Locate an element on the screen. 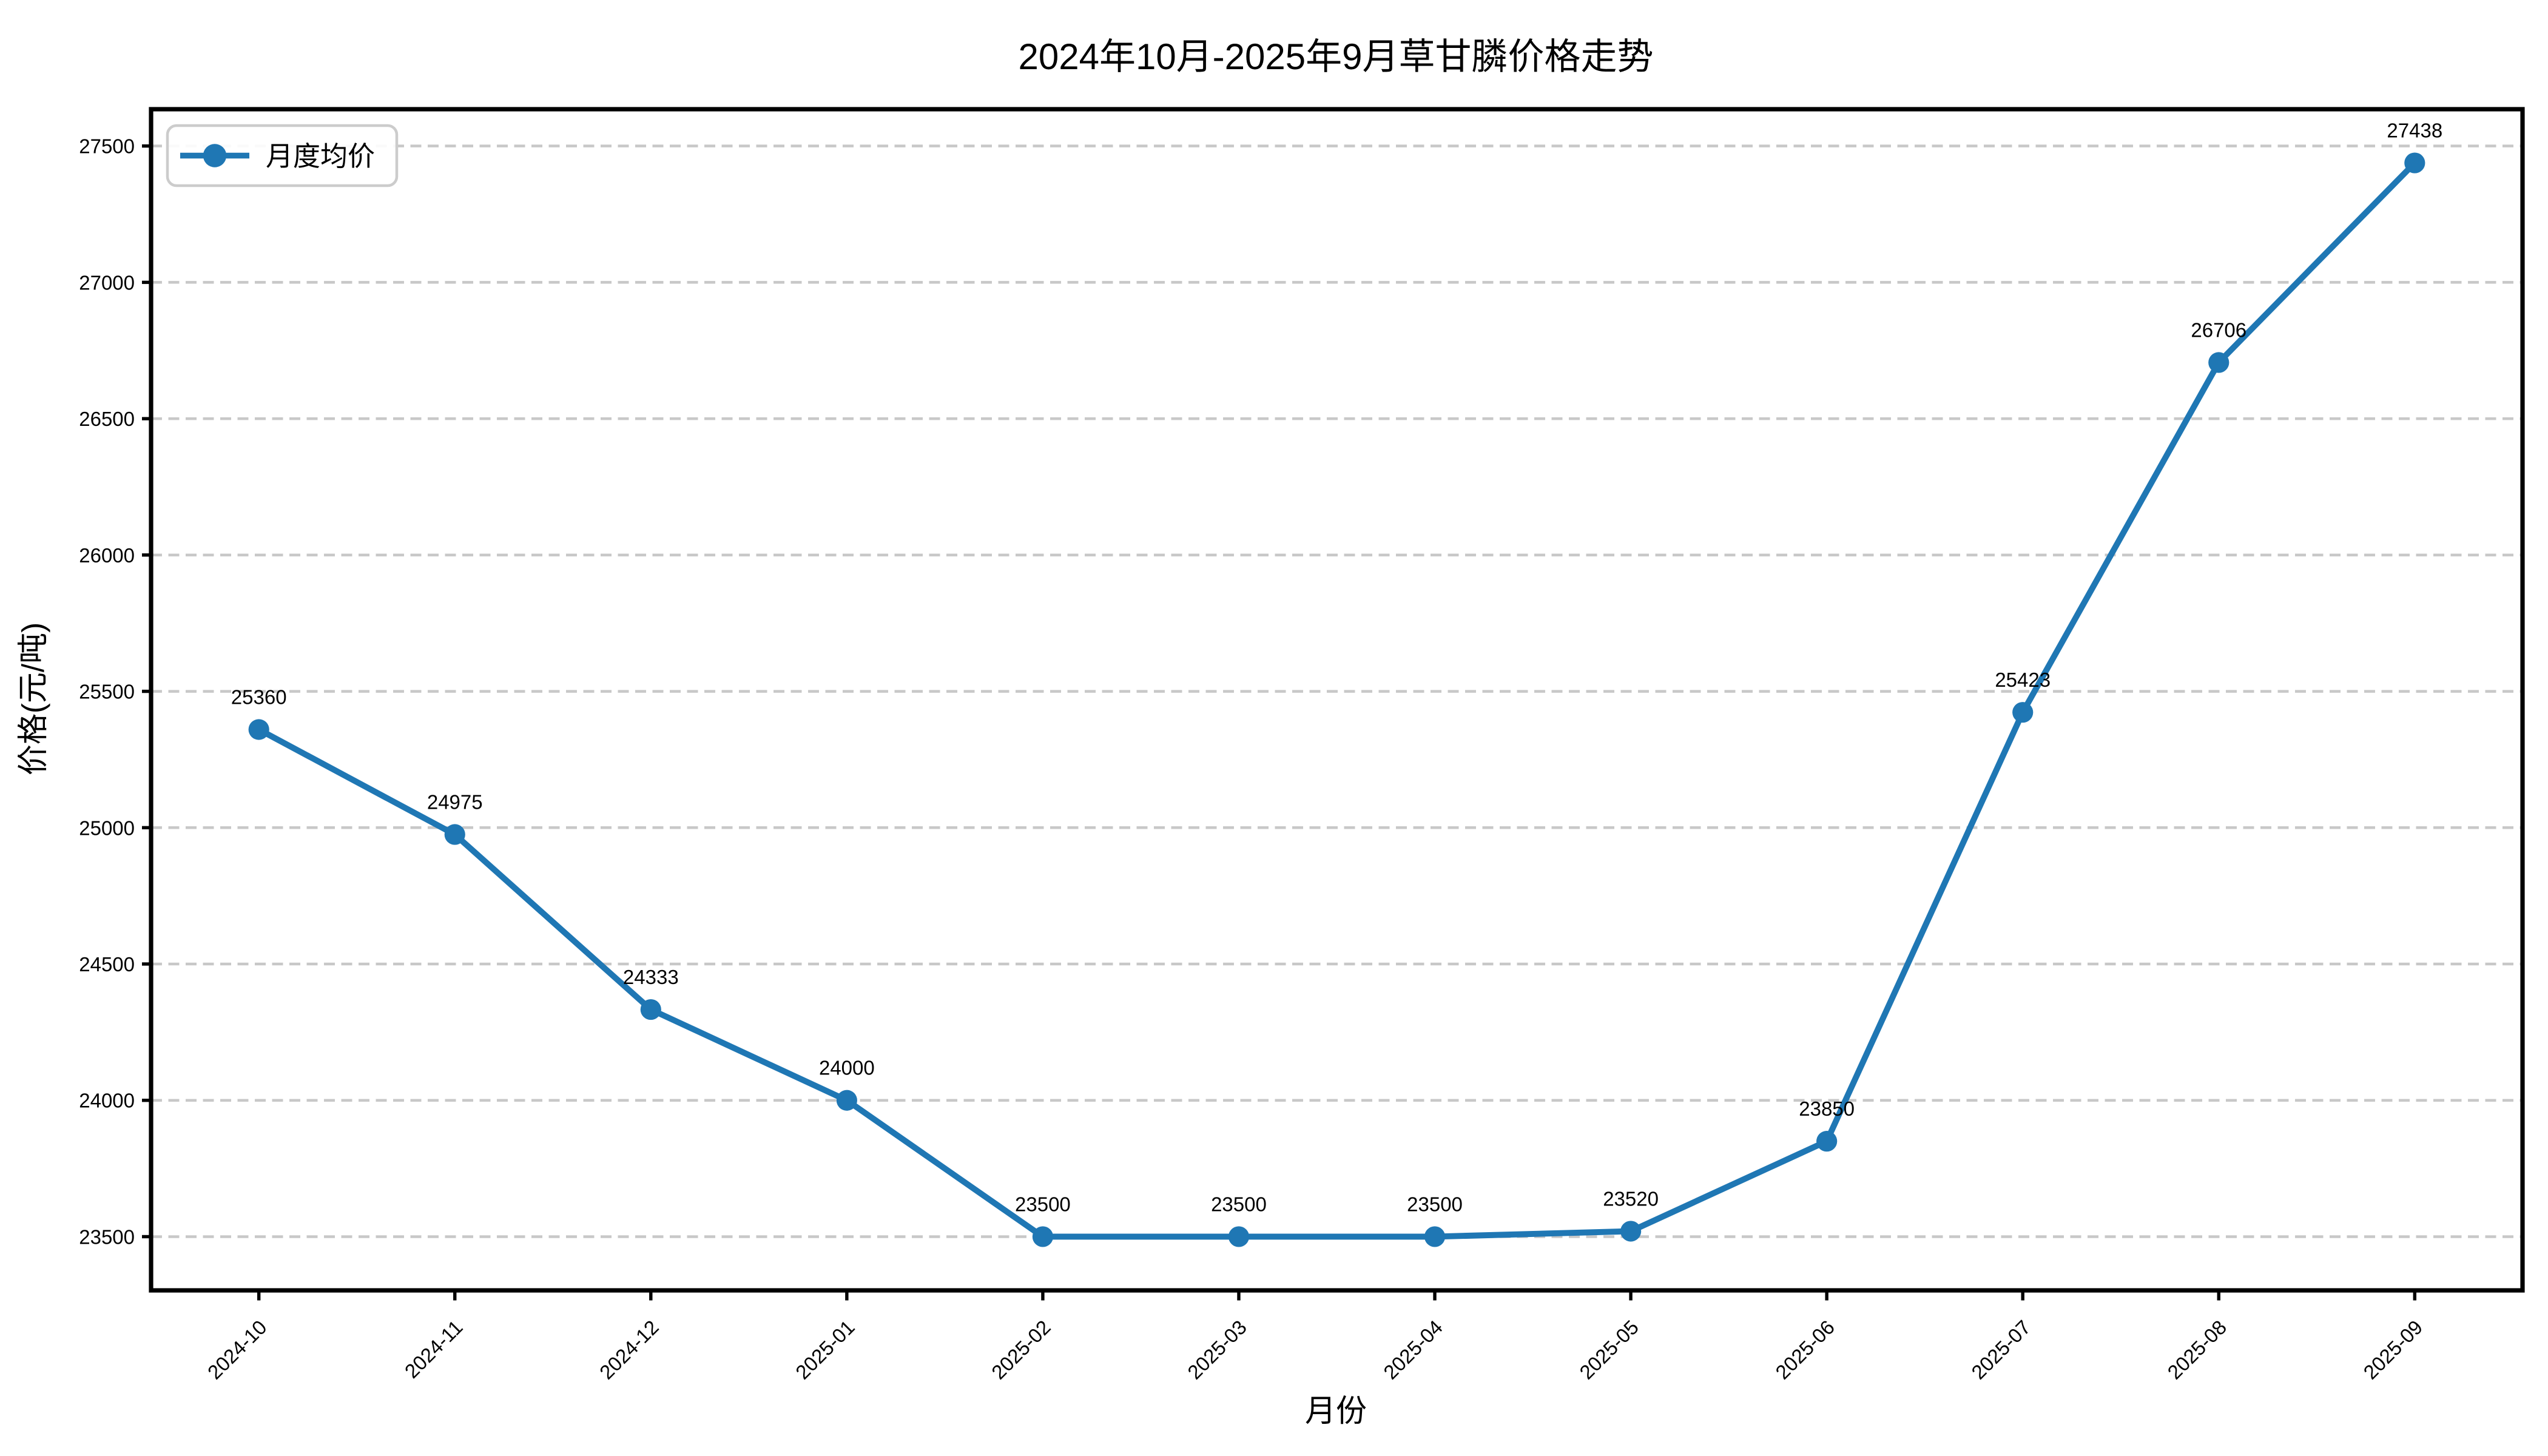  x-axis-tick-label: 2024-11 is located at coordinates (433, 1349).